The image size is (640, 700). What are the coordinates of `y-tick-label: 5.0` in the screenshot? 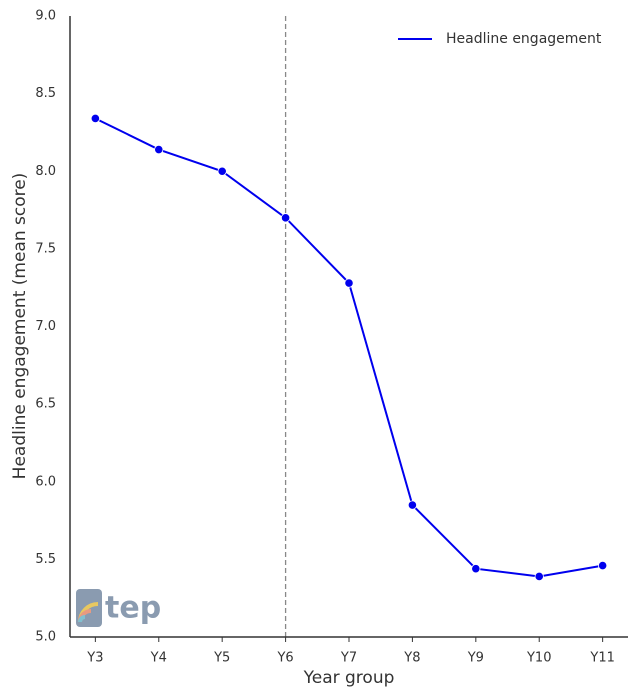 It's located at (45, 637).